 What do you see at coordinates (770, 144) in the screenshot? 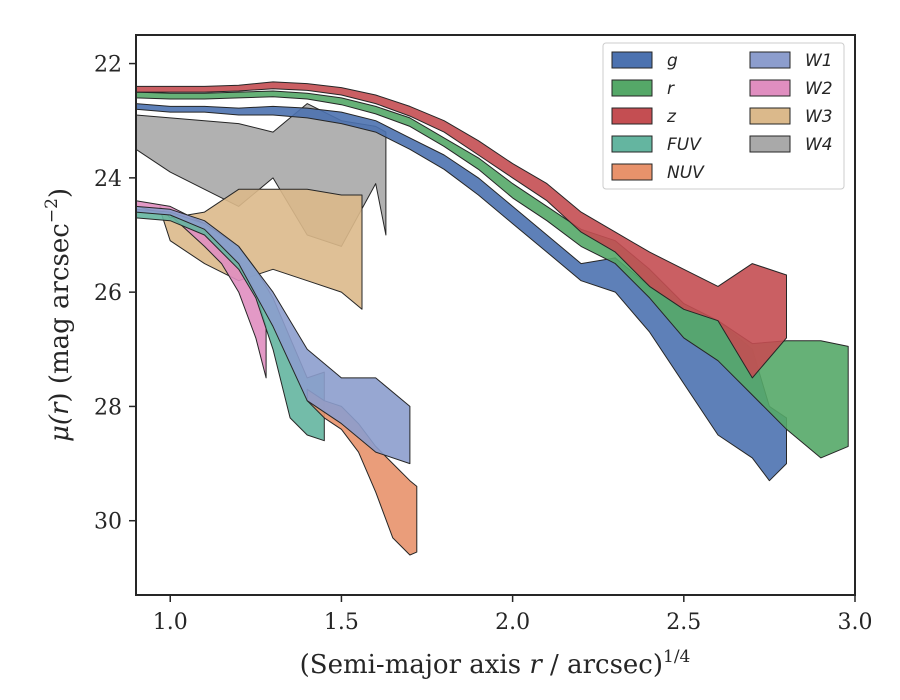
I see `legend-swatch-w4` at bounding box center [770, 144].